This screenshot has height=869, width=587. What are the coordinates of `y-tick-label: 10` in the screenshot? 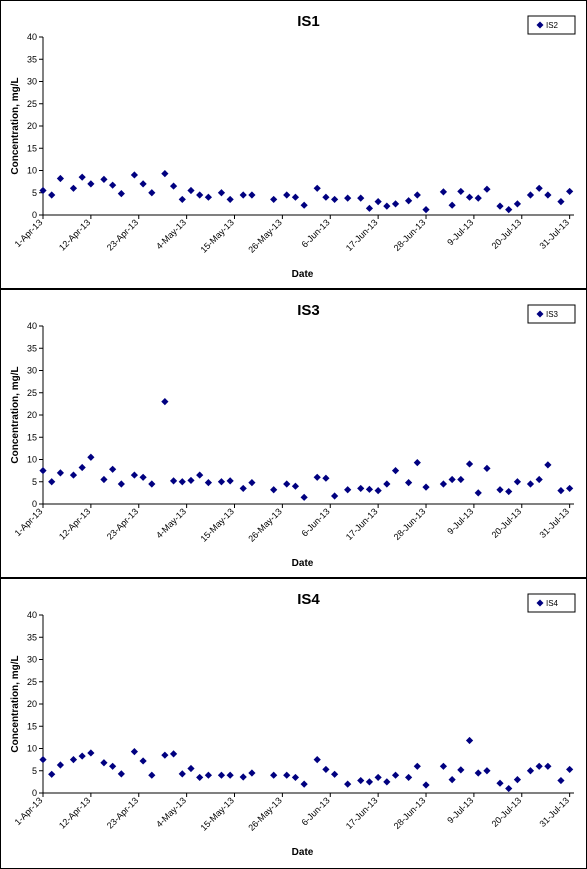 It's located at (32, 460).